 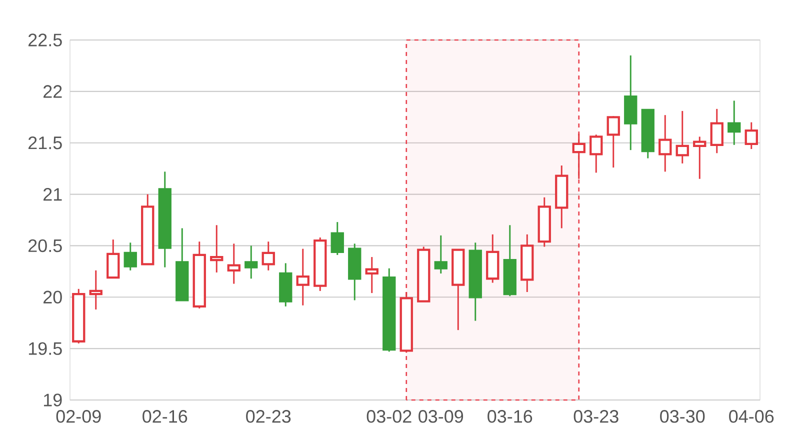 I want to click on x-tick-label: 03-16, so click(x=510, y=416).